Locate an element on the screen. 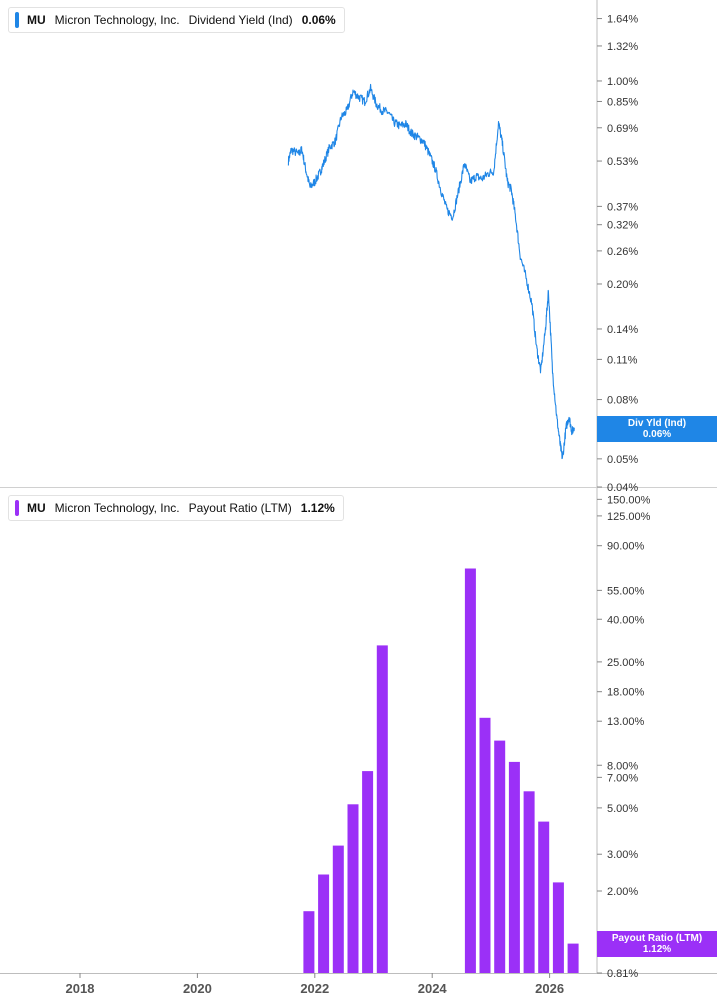  bottom-y-tick-label: 8.00% is located at coordinates (622, 766).